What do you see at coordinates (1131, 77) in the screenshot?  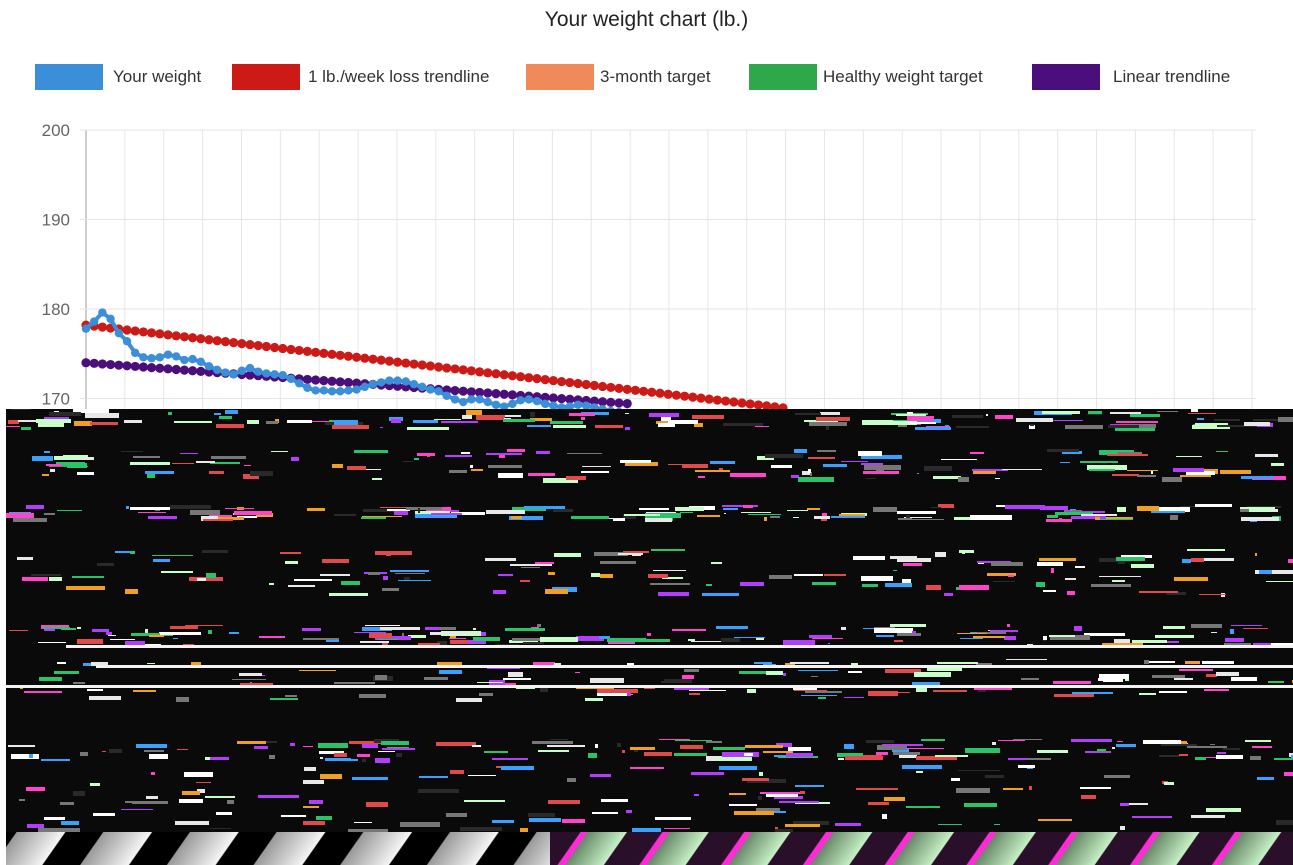 I see `legend-item-linear-trendline: Linear trendline` at bounding box center [1131, 77].